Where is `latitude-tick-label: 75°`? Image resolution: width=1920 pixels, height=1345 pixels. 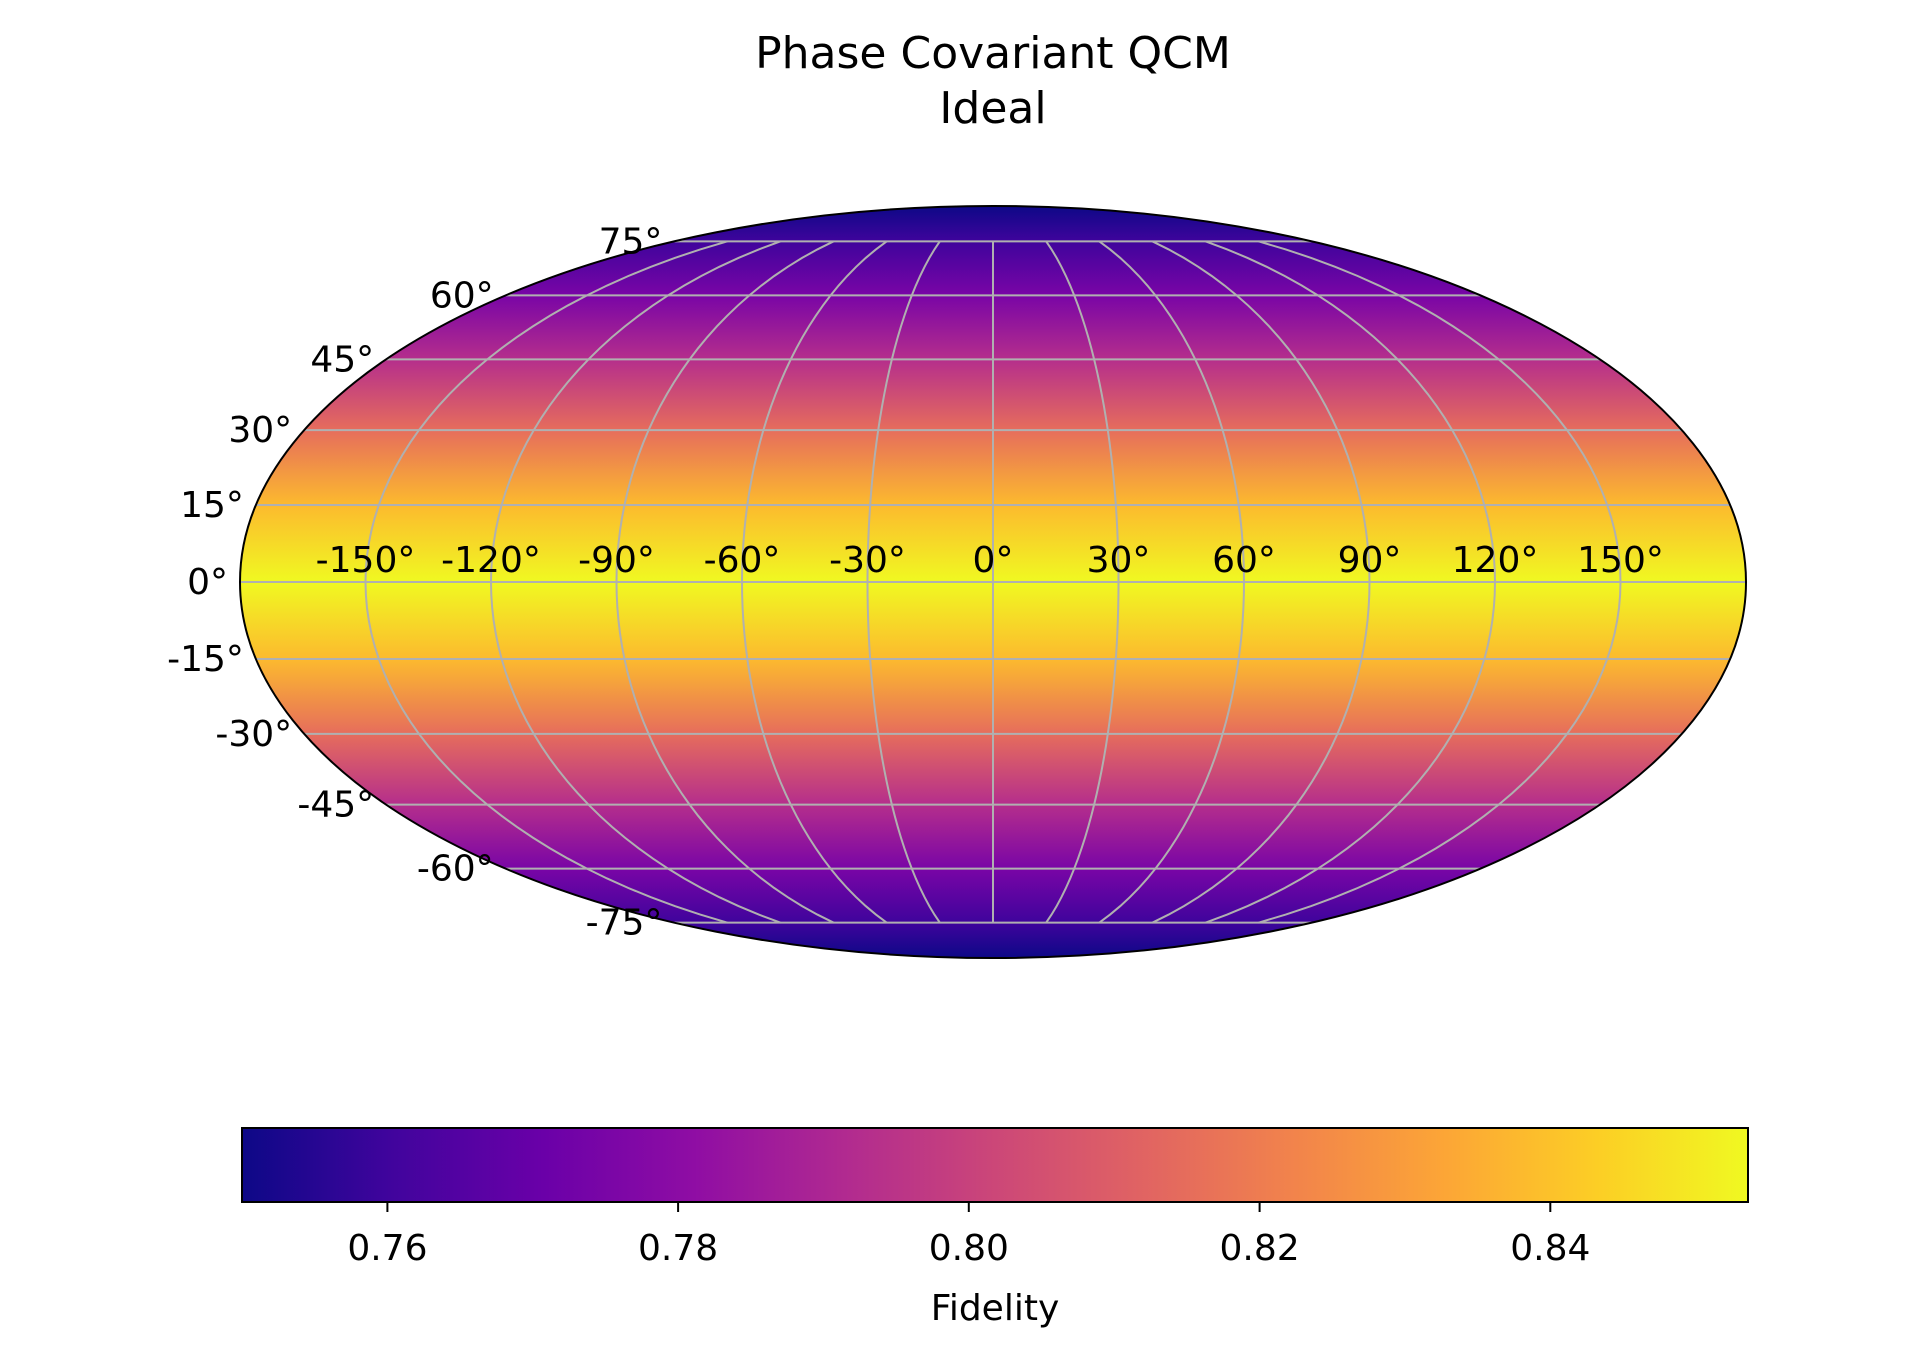 latitude-tick-label: 75° is located at coordinates (631, 241).